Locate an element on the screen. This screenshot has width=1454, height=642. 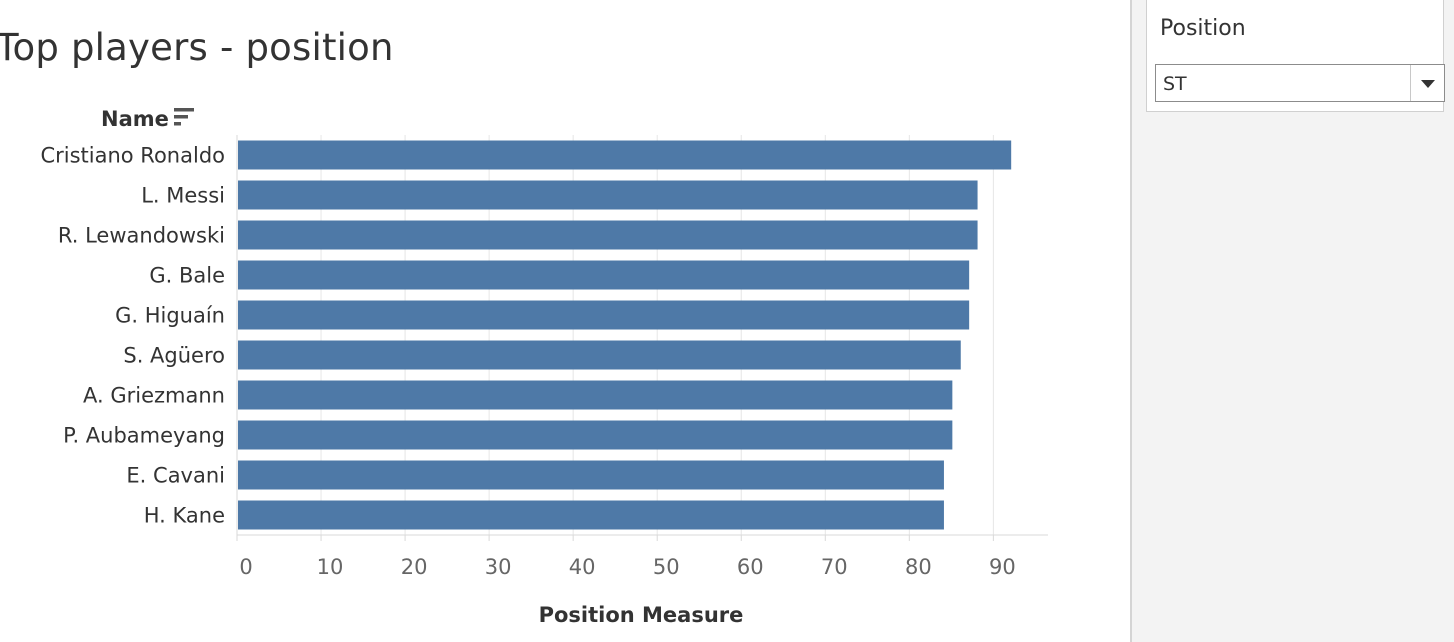
x-tick-label: 40 is located at coordinates (582, 567).